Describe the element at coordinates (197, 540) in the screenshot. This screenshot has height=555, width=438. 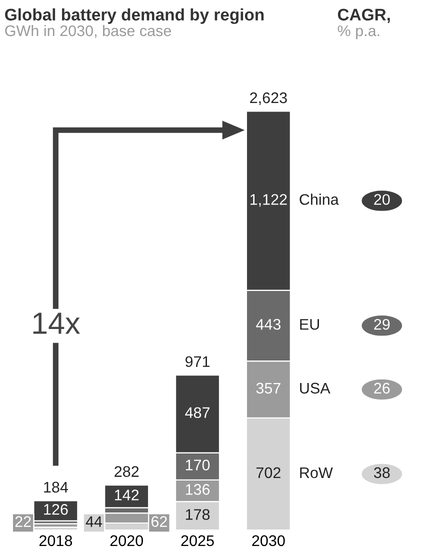
I see `x-tick-label: 2025` at that location.